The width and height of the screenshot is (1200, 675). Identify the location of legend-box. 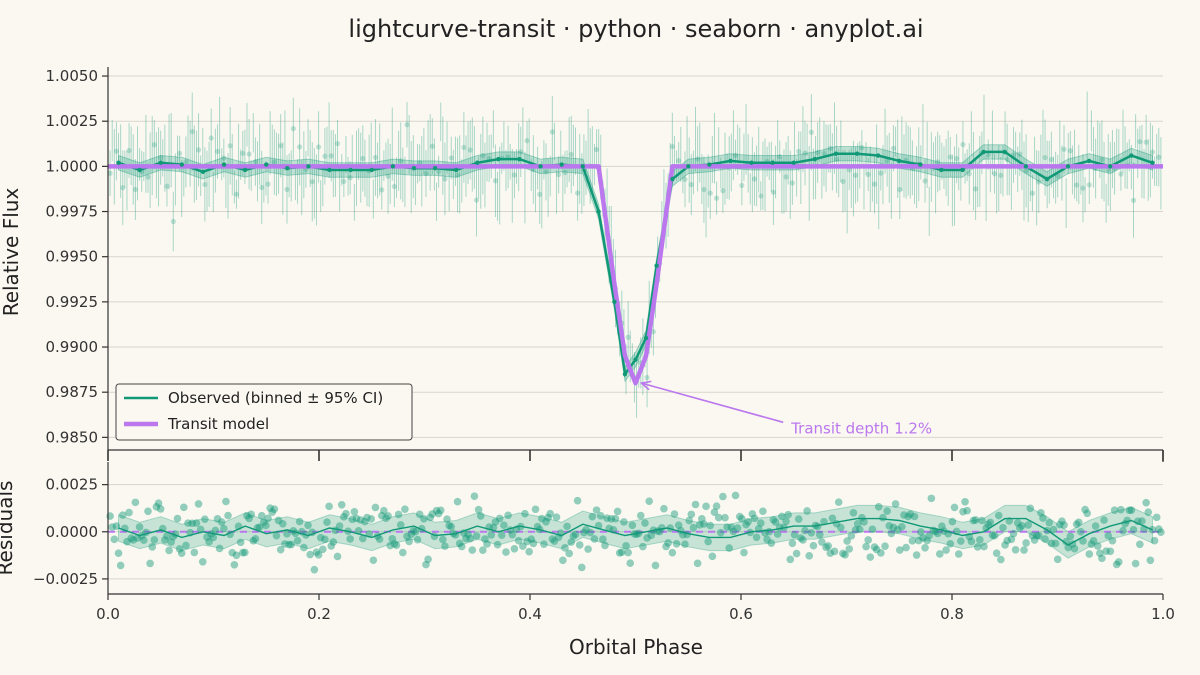
(264, 412).